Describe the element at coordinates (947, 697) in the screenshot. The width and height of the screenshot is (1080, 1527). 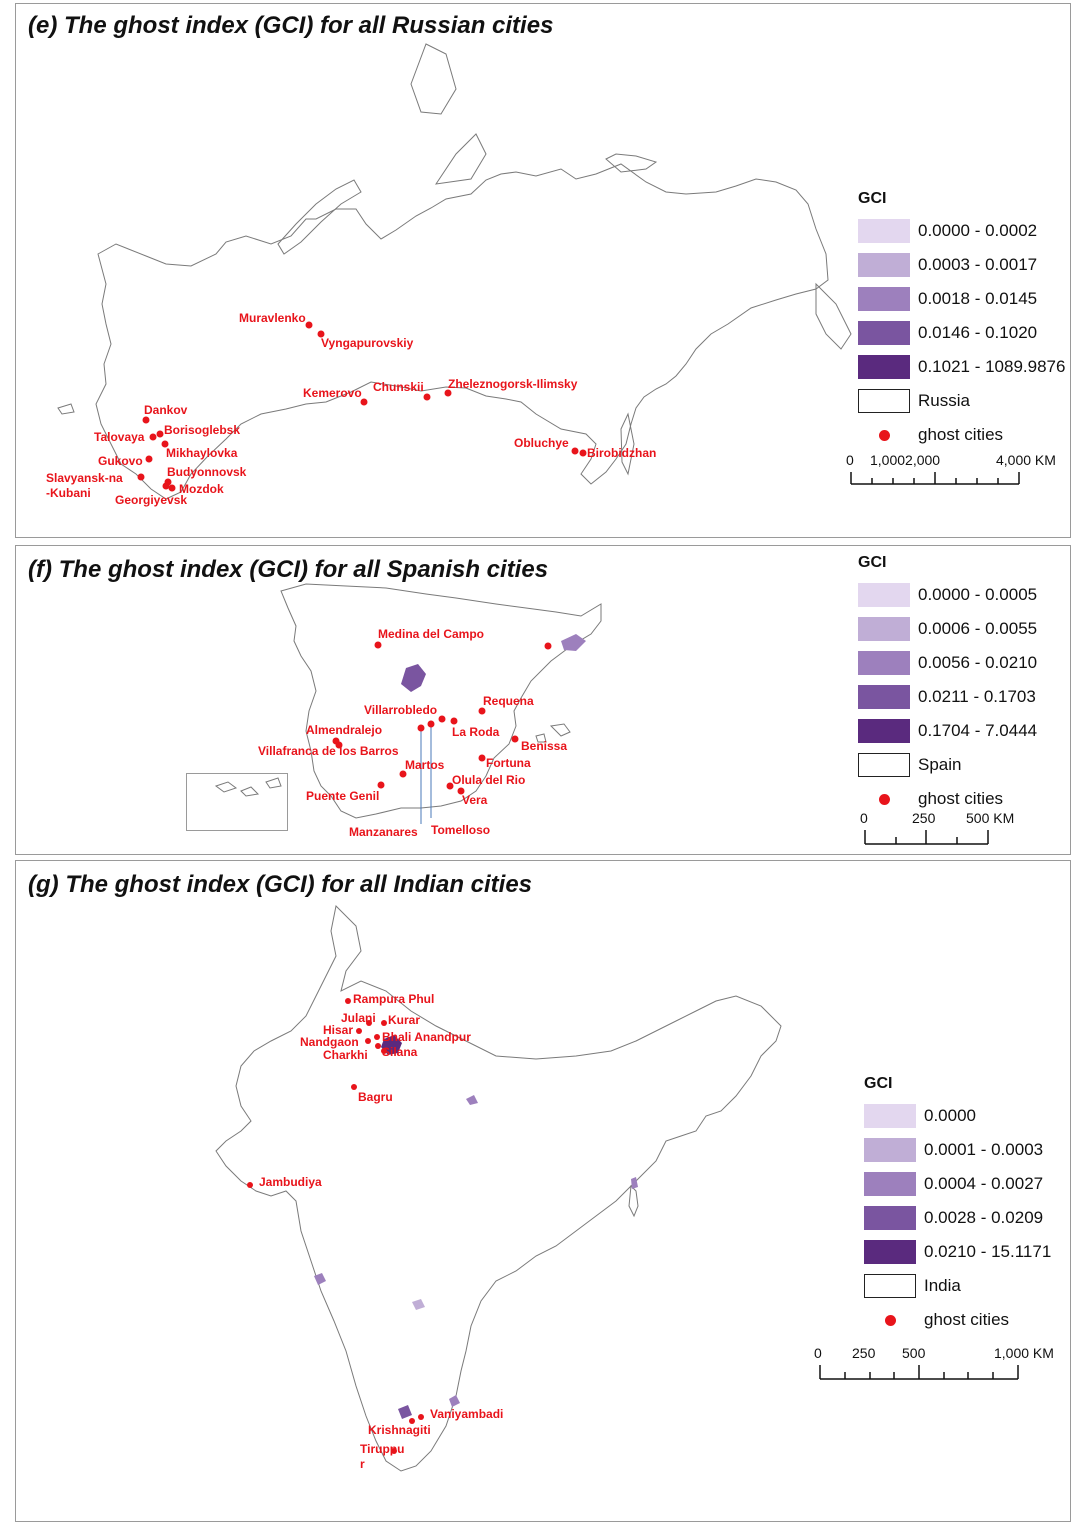
I see `legend-class-4: 0.0211 - 0.1703` at that location.